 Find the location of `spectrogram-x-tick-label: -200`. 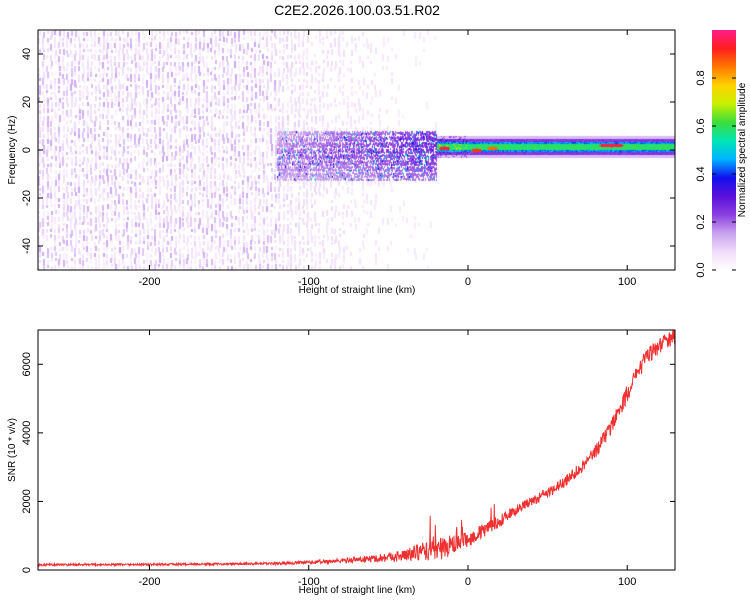

spectrogram-x-tick-label: -200 is located at coordinates (149, 282).